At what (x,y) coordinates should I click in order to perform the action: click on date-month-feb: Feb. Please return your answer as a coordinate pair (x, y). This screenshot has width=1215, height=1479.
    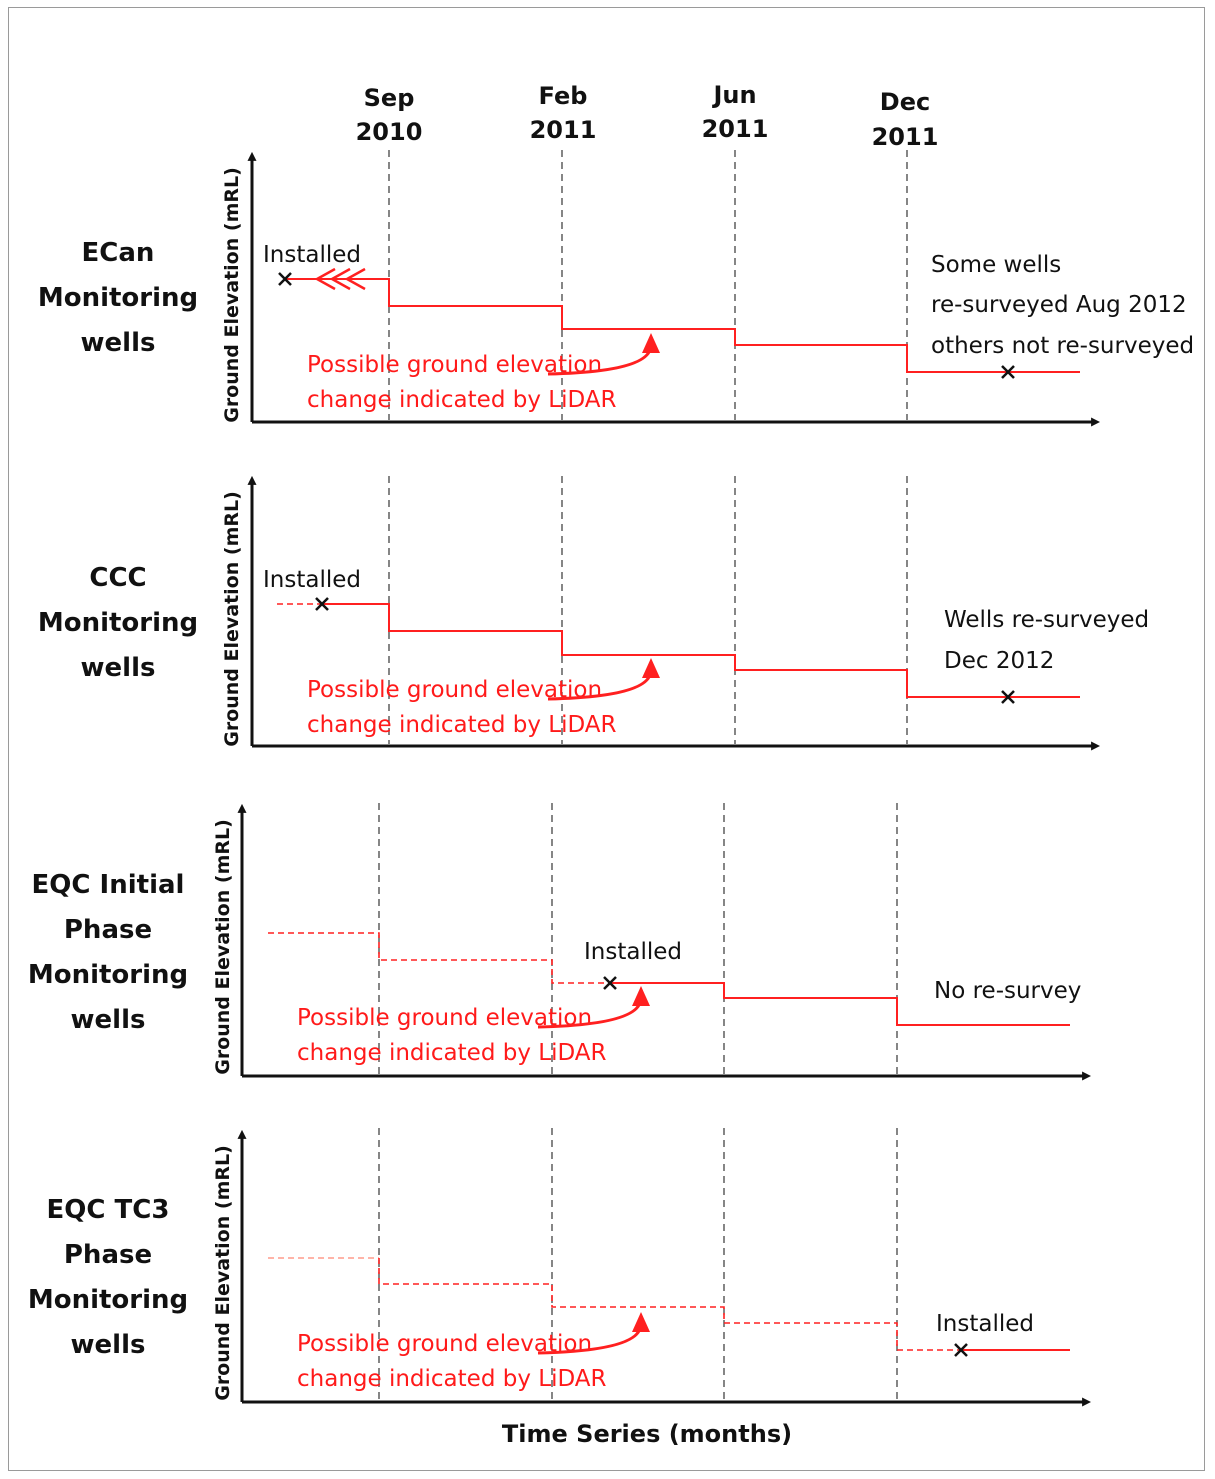
    Looking at the image, I should click on (563, 96).